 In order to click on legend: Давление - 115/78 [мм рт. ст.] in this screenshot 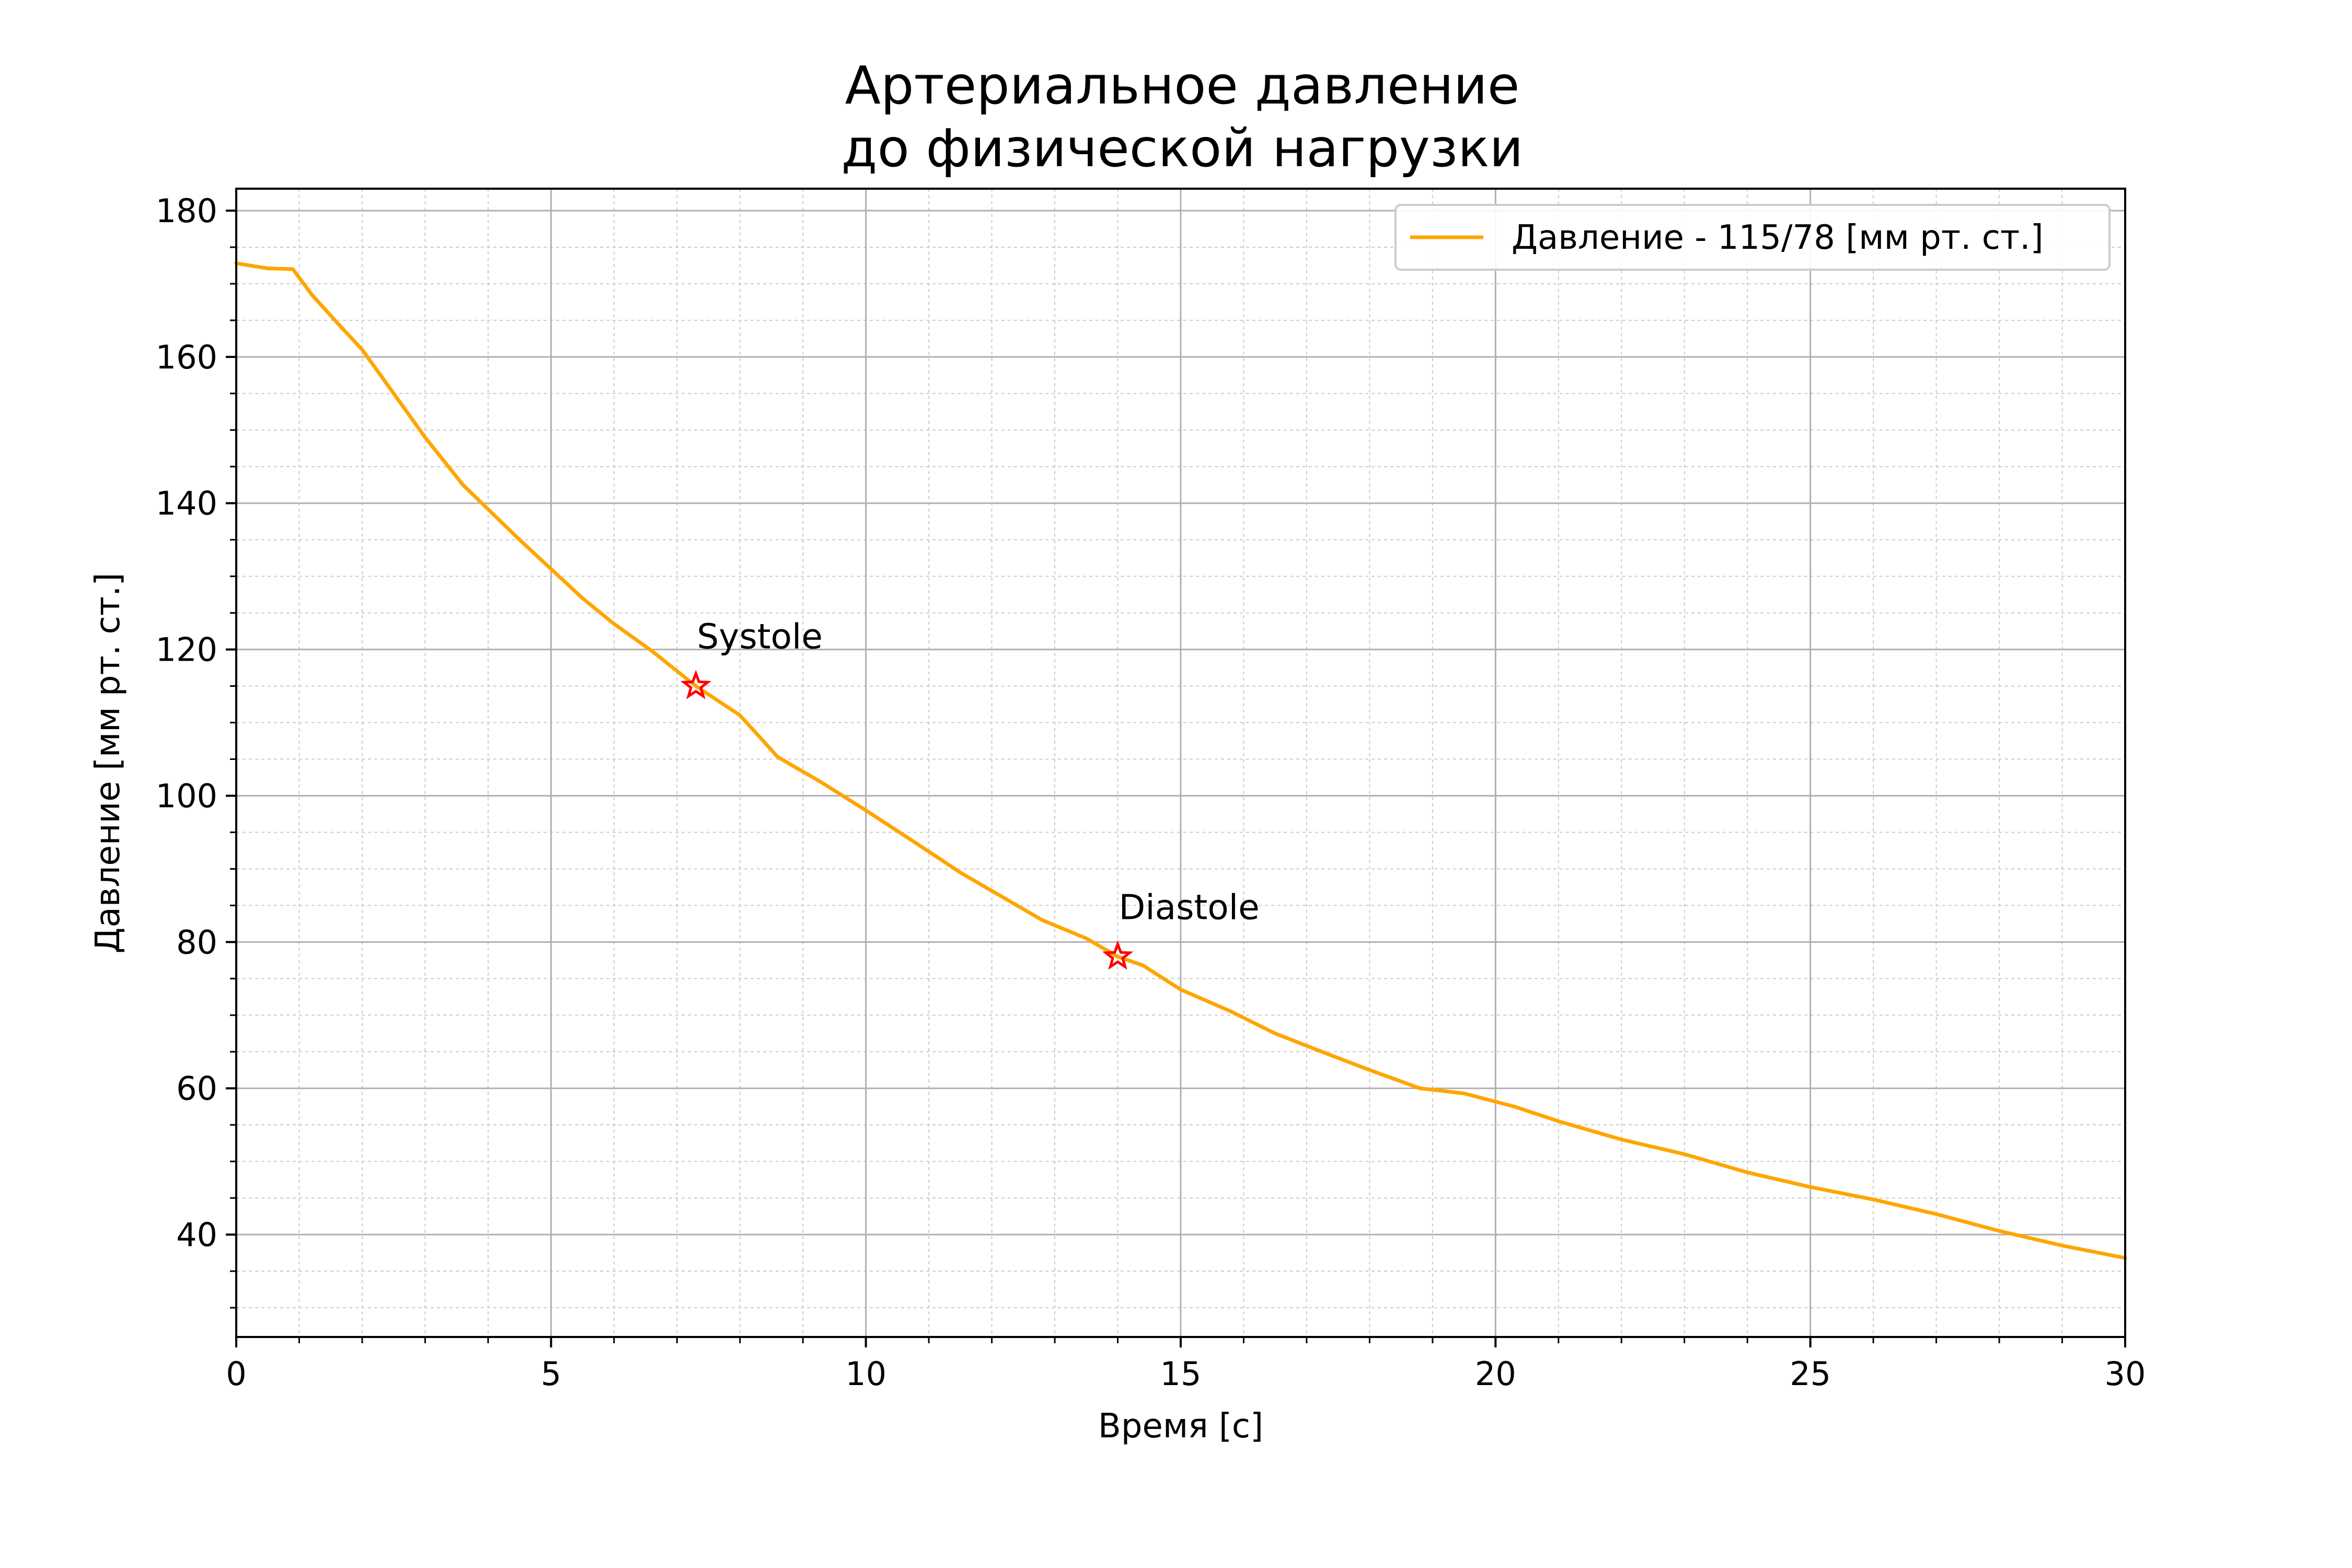, I will do `click(1752, 237)`.